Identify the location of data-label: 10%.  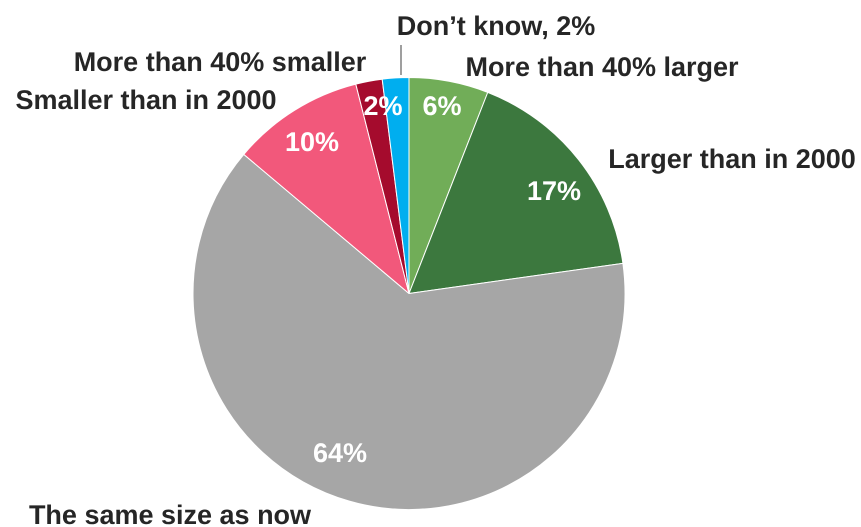
(312, 142).